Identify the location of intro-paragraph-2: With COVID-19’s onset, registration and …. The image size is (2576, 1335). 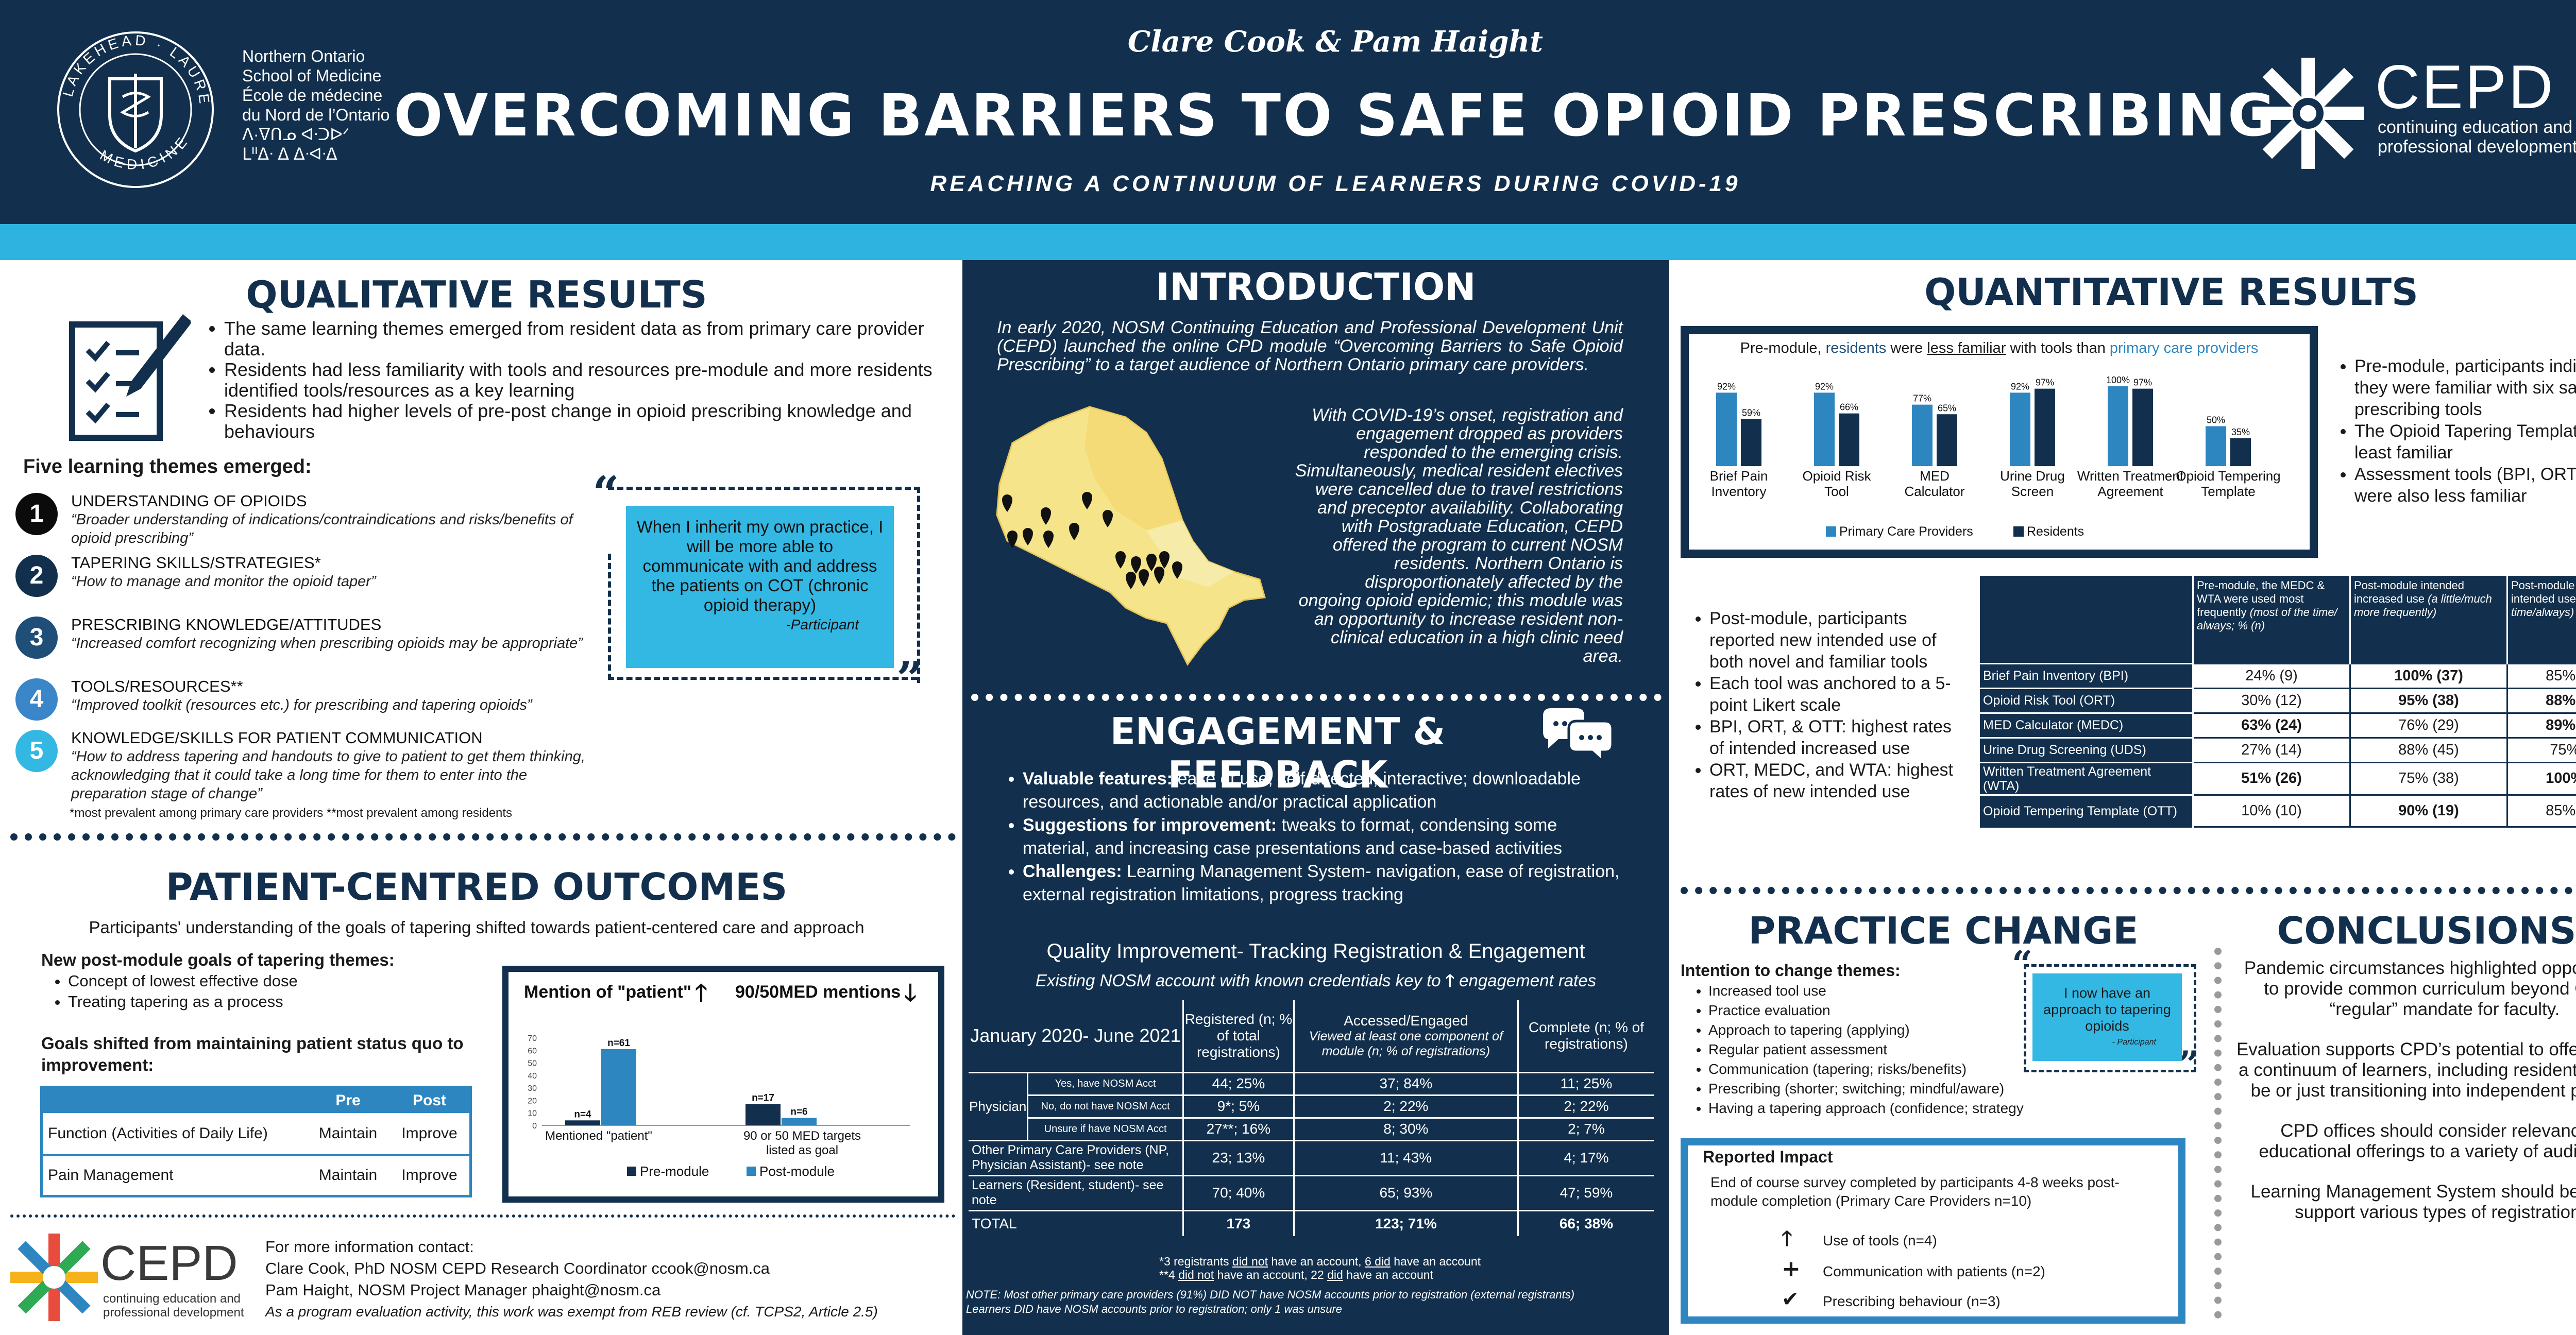
(1417, 535).